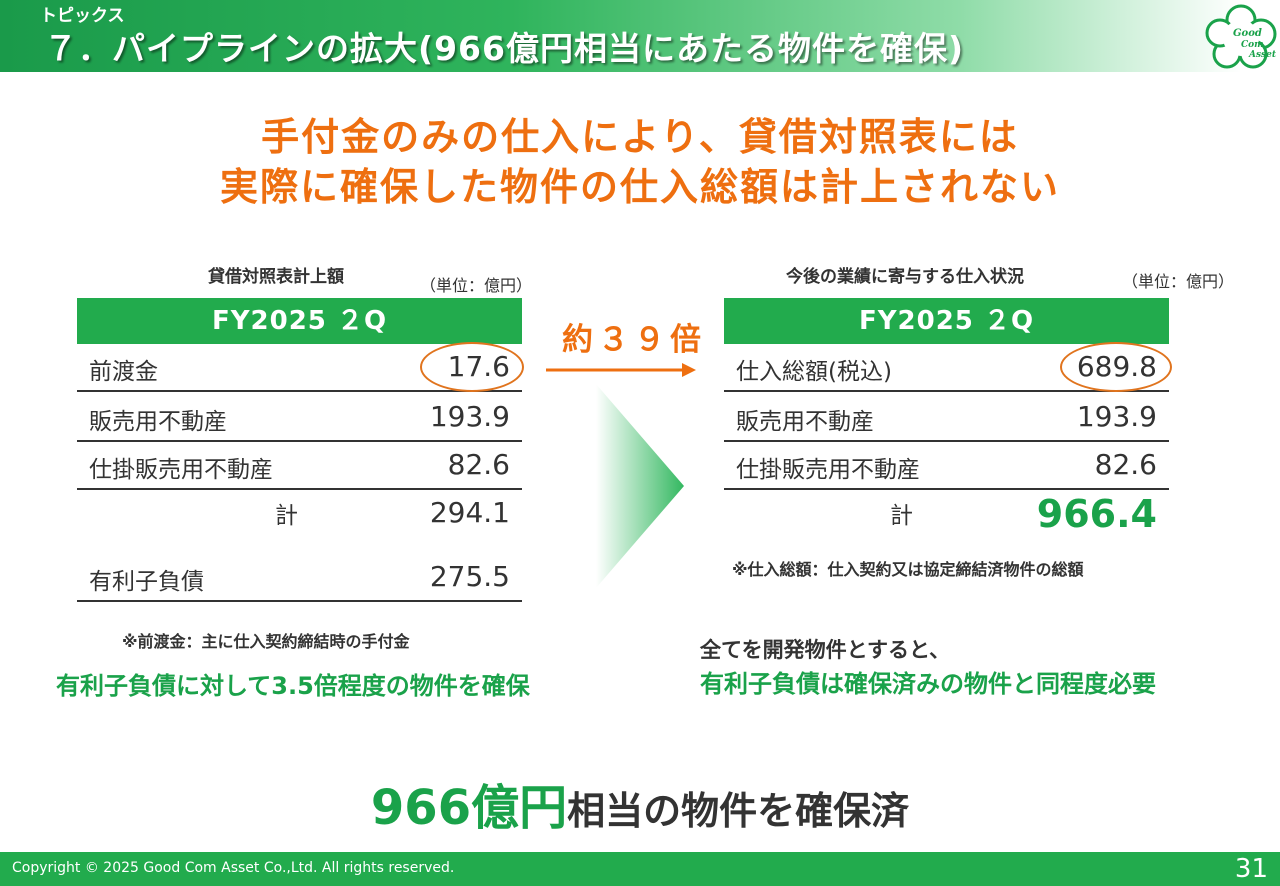 This screenshot has width=1280, height=886. Describe the element at coordinates (1247, 33) in the screenshot. I see `logo-text-good: Good` at that location.